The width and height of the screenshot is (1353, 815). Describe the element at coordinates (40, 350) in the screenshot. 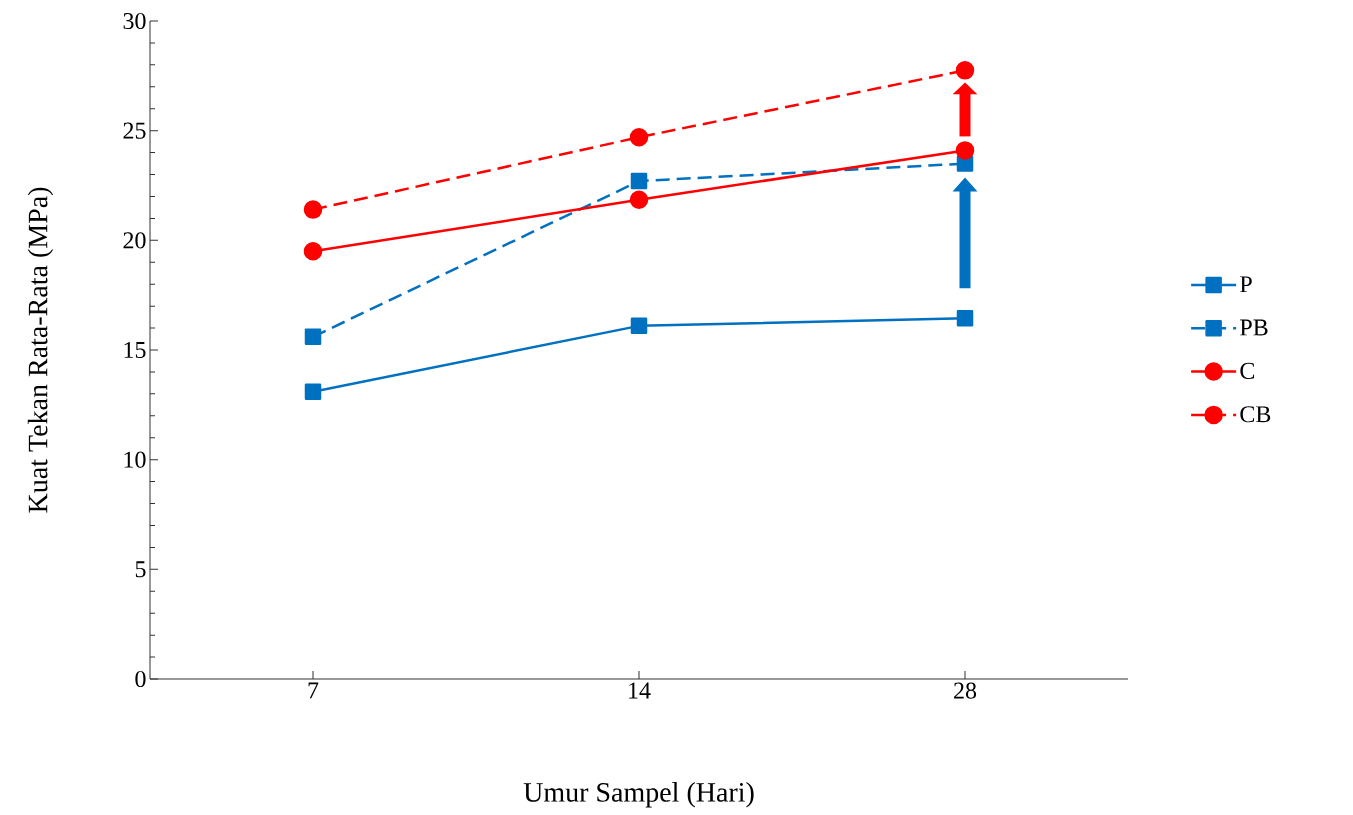

I see `y-axis-title: Kuat Tekan Rata-Rata (MPa)` at that location.